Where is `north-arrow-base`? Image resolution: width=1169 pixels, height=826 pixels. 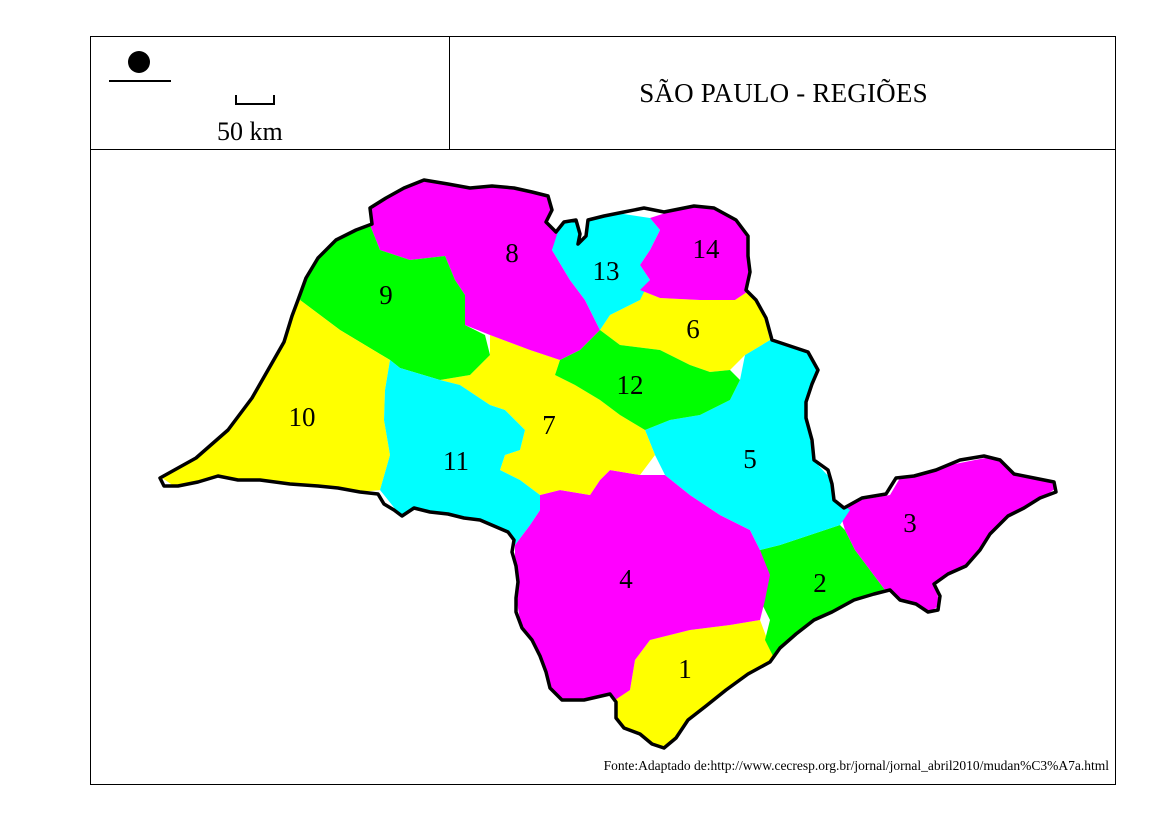 north-arrow-base is located at coordinates (140, 81).